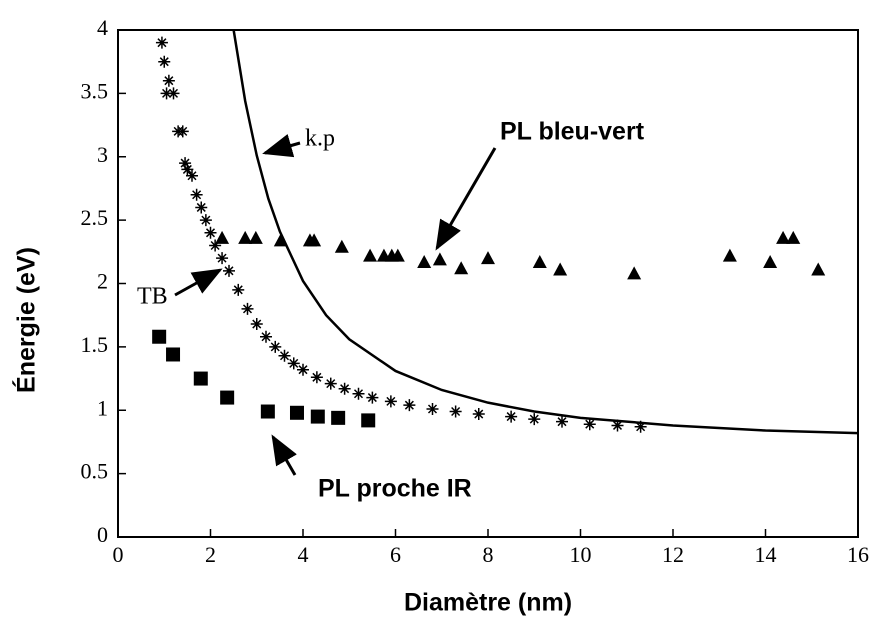 Image resolution: width=885 pixels, height=623 pixels. Describe the element at coordinates (858, 554) in the screenshot. I see `x-tick-label: 16` at that location.